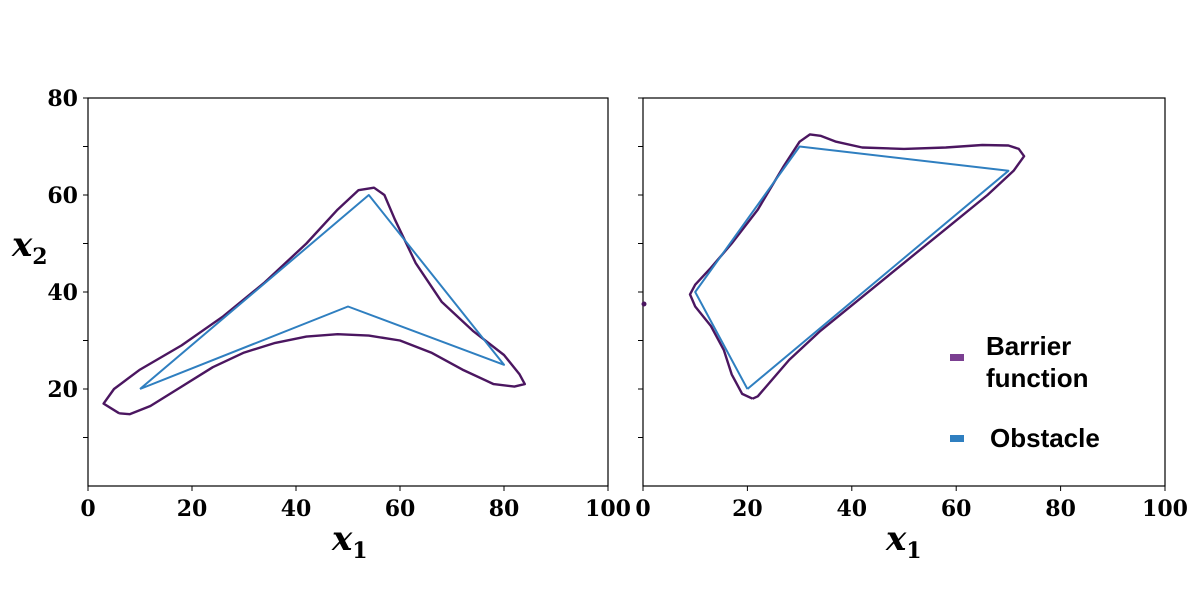  Describe the element at coordinates (62, 196) in the screenshot. I see `left-y-tick-label: 60` at that location.